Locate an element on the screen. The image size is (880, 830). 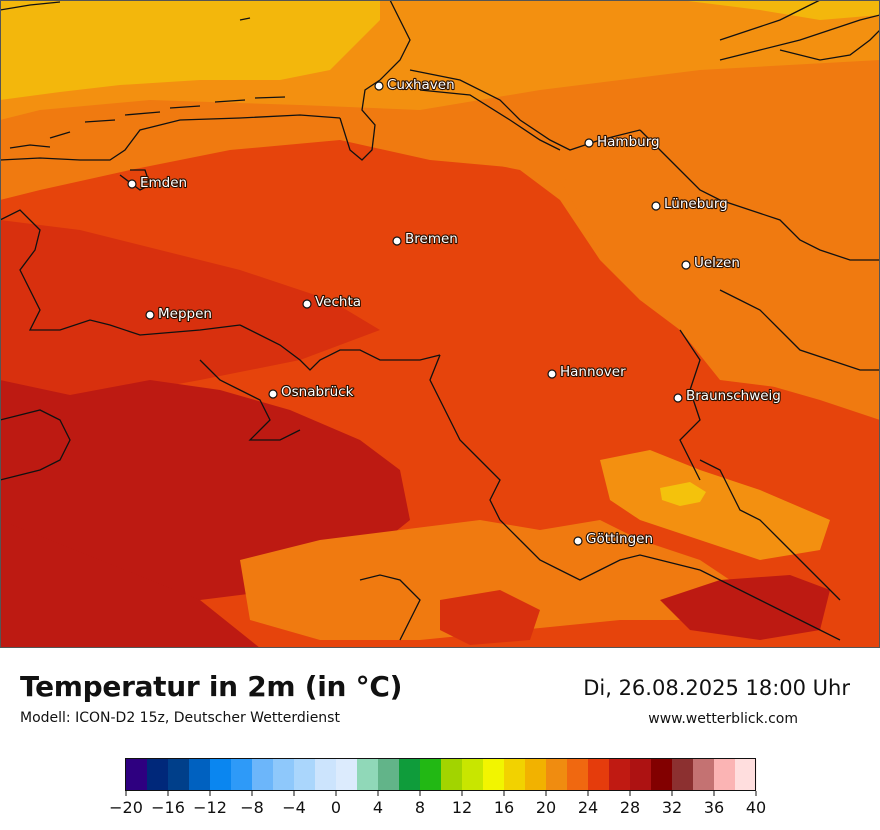
svg-text: Cuxhaven is located at coordinates (421, 85).